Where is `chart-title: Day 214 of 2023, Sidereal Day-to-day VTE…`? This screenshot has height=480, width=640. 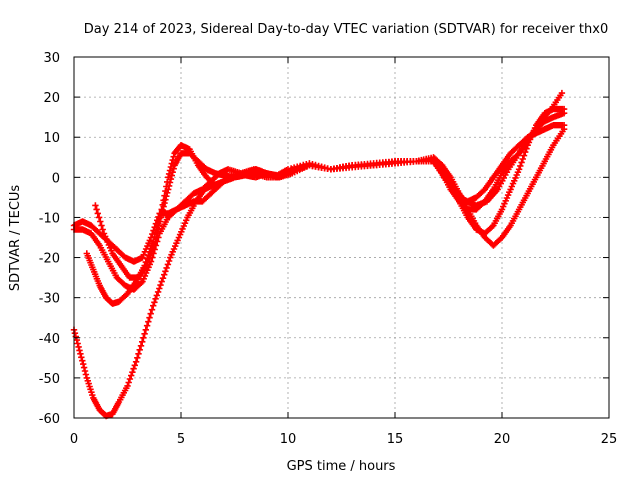 chart-title: Day 214 of 2023, Sidereal Day-to-day VTE… is located at coordinates (346, 29).